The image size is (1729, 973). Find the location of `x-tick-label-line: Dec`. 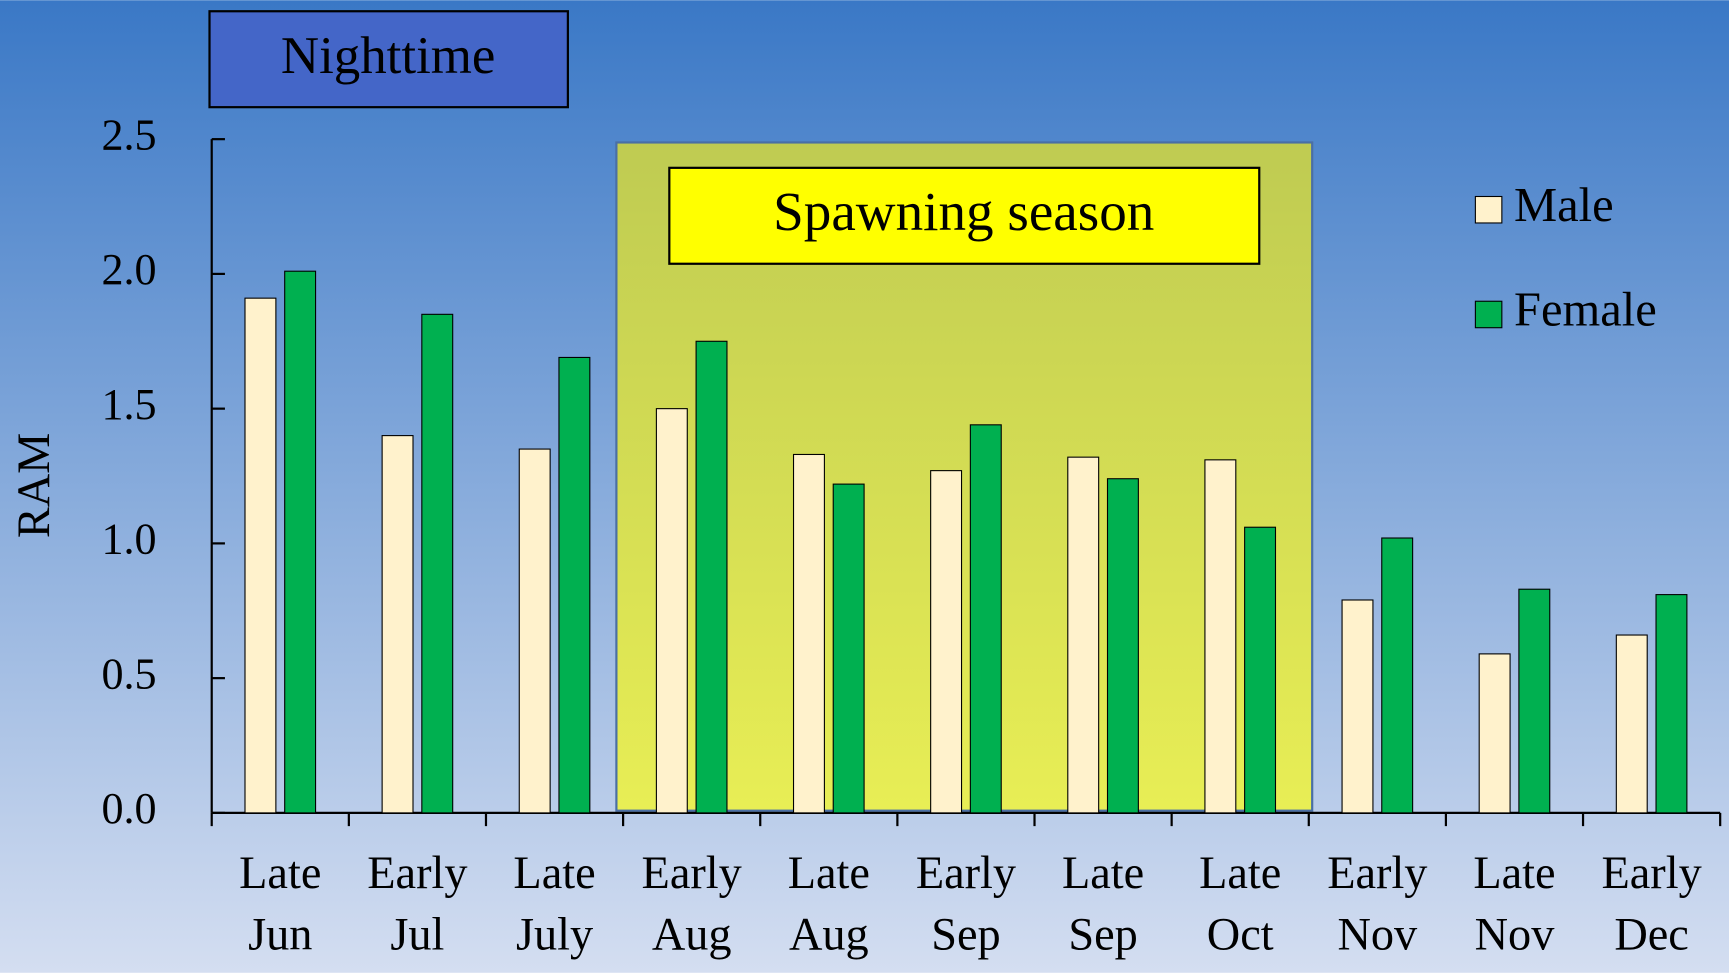

x-tick-label-line: Dec is located at coordinates (1651, 934).